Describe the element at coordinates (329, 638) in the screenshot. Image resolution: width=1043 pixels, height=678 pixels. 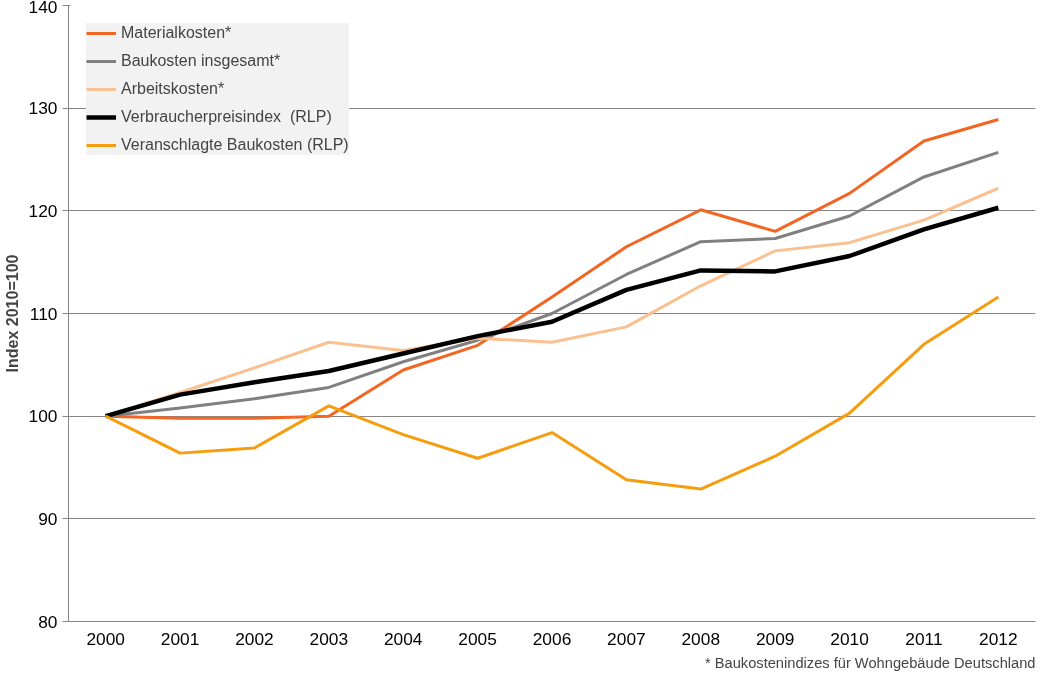
I see `x-tick-label: 2003` at that location.